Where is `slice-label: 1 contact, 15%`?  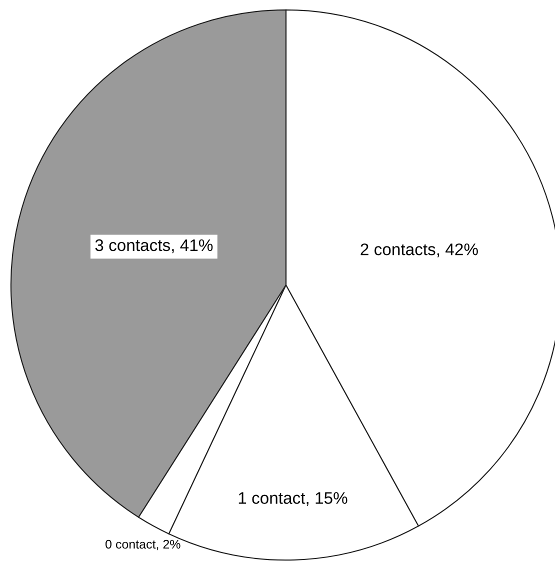 slice-label: 1 contact, 15% is located at coordinates (293, 499).